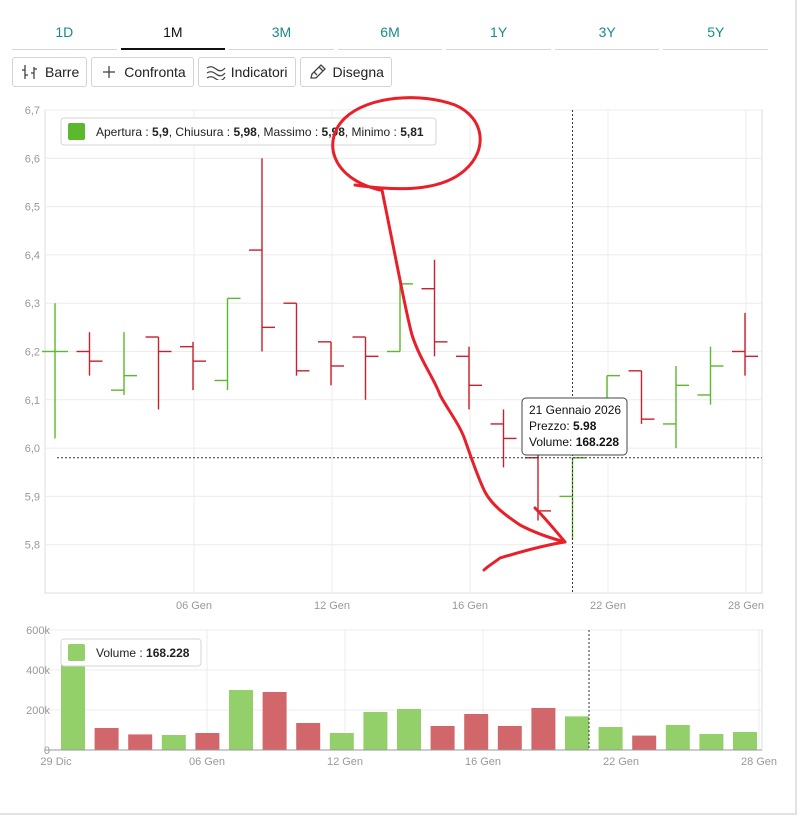 The height and width of the screenshot is (818, 800). What do you see at coordinates (759, 762) in the screenshot?
I see `volume-x-tick: 28 Gen` at bounding box center [759, 762].